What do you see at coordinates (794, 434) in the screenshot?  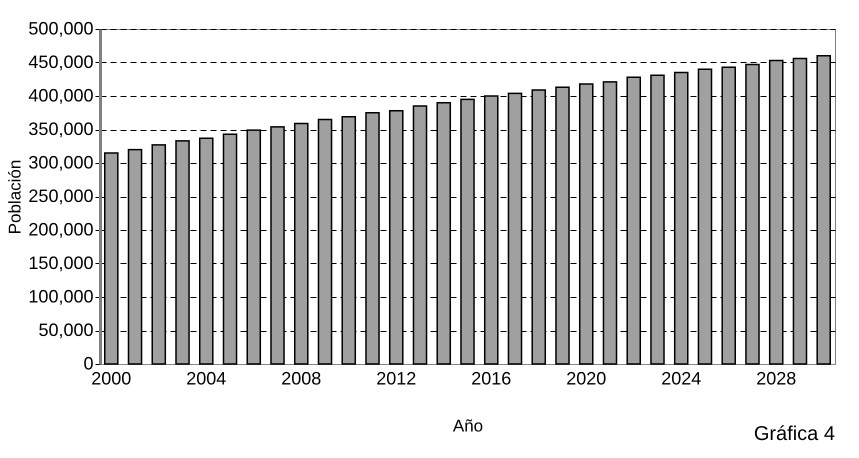 I see `text: Gráfica 4` at bounding box center [794, 434].